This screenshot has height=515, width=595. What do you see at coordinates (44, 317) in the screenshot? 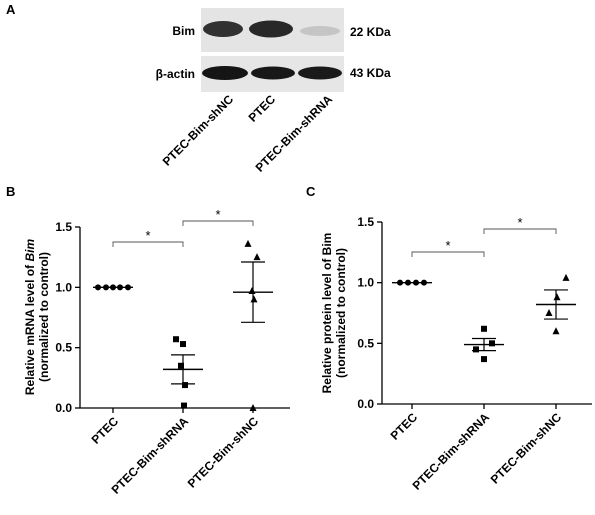
I see `chart-b-ylabel-line2: (normalized to control)` at bounding box center [44, 317].